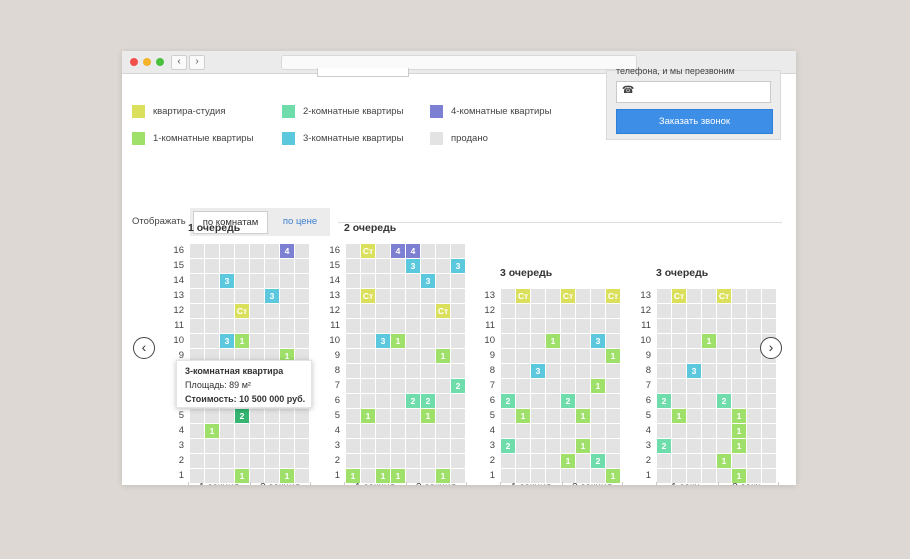 The image size is (910, 559). Describe the element at coordinates (694, 121) in the screenshot. I see `order-call-button: Заказать звонок` at that location.